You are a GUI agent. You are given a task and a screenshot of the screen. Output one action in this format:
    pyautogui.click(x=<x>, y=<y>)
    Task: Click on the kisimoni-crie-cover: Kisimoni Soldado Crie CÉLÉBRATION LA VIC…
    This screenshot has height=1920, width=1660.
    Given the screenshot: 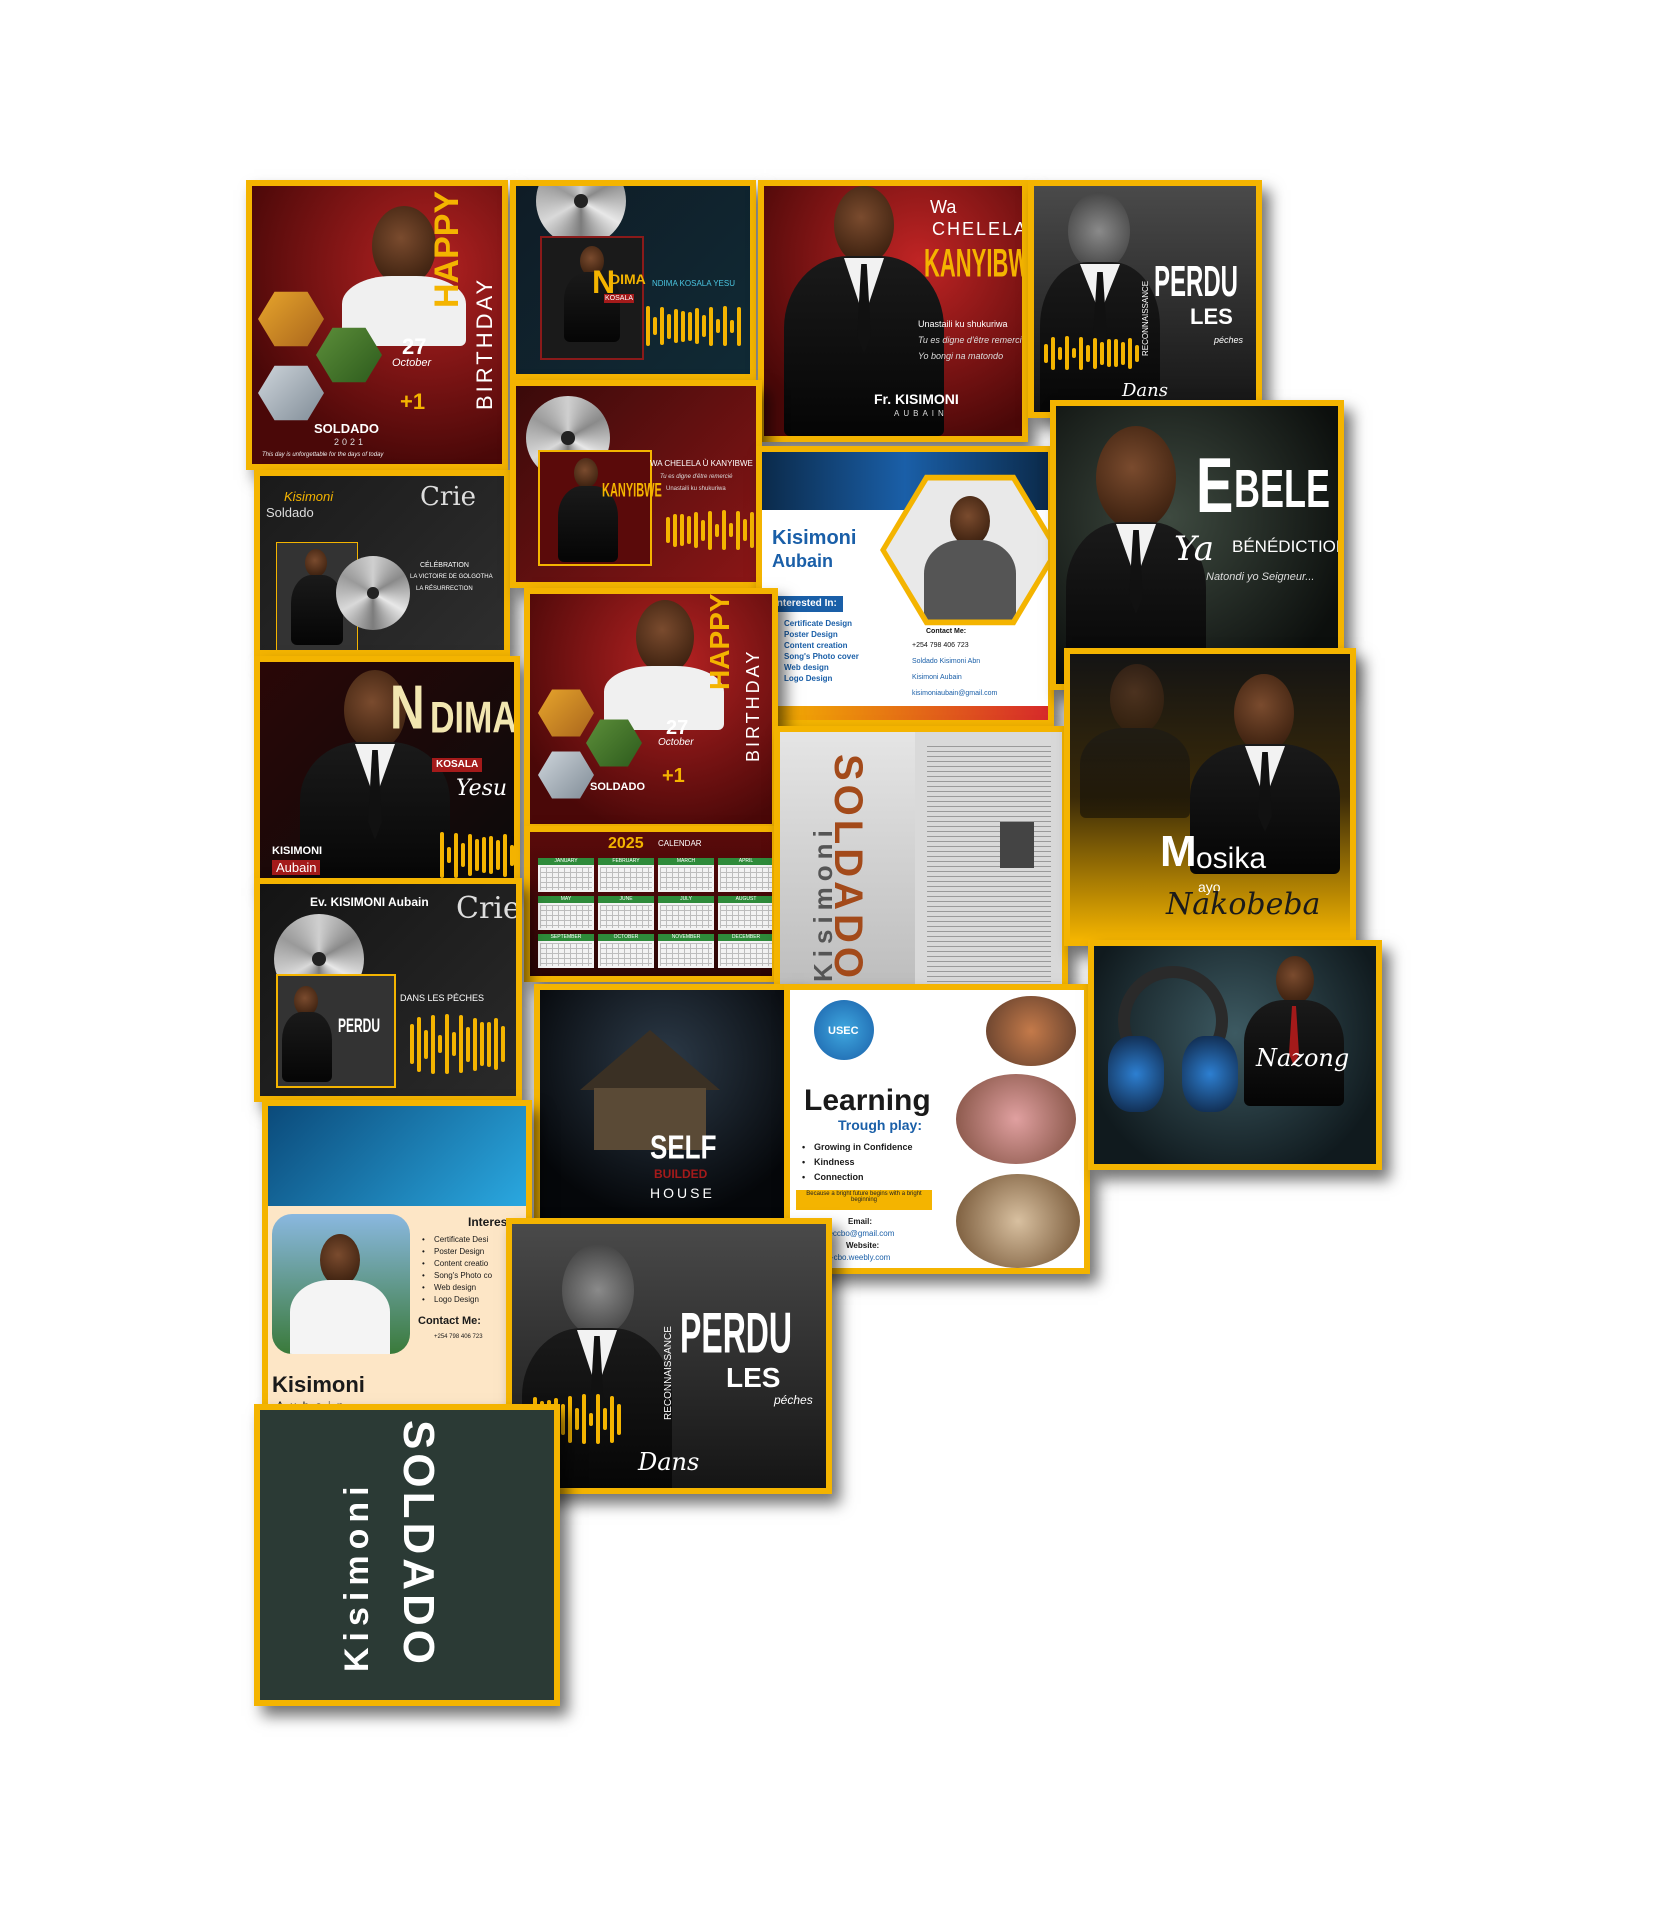 What is the action you would take?
    pyautogui.click(x=382, y=563)
    